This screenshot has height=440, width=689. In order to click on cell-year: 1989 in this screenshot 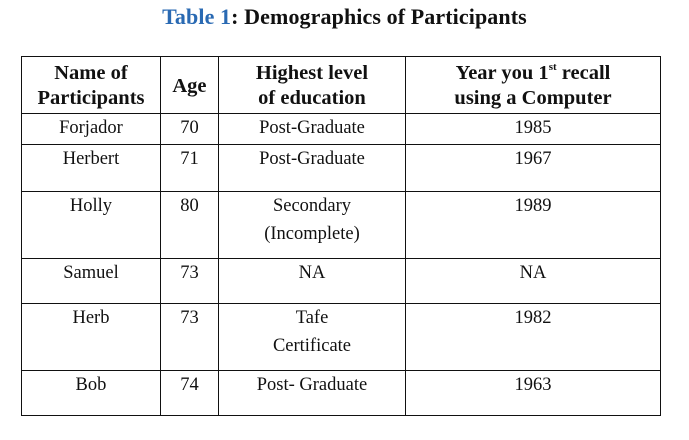, I will do `click(533, 225)`.